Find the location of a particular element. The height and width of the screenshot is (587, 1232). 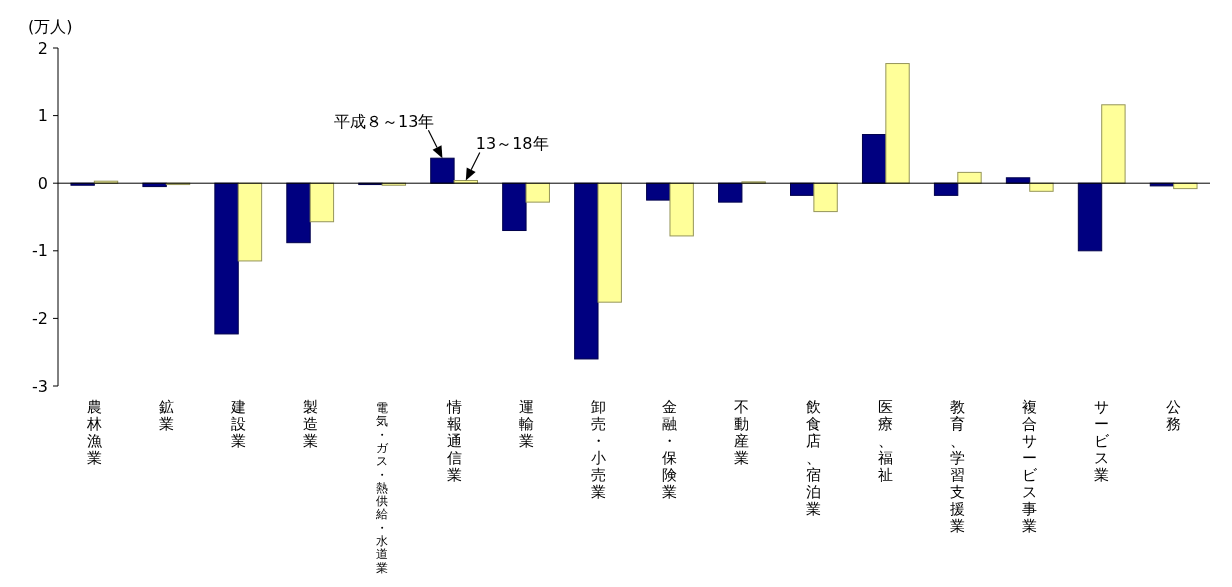

x-tick-label: 複合サービス事業 is located at coordinates (1030, 466).